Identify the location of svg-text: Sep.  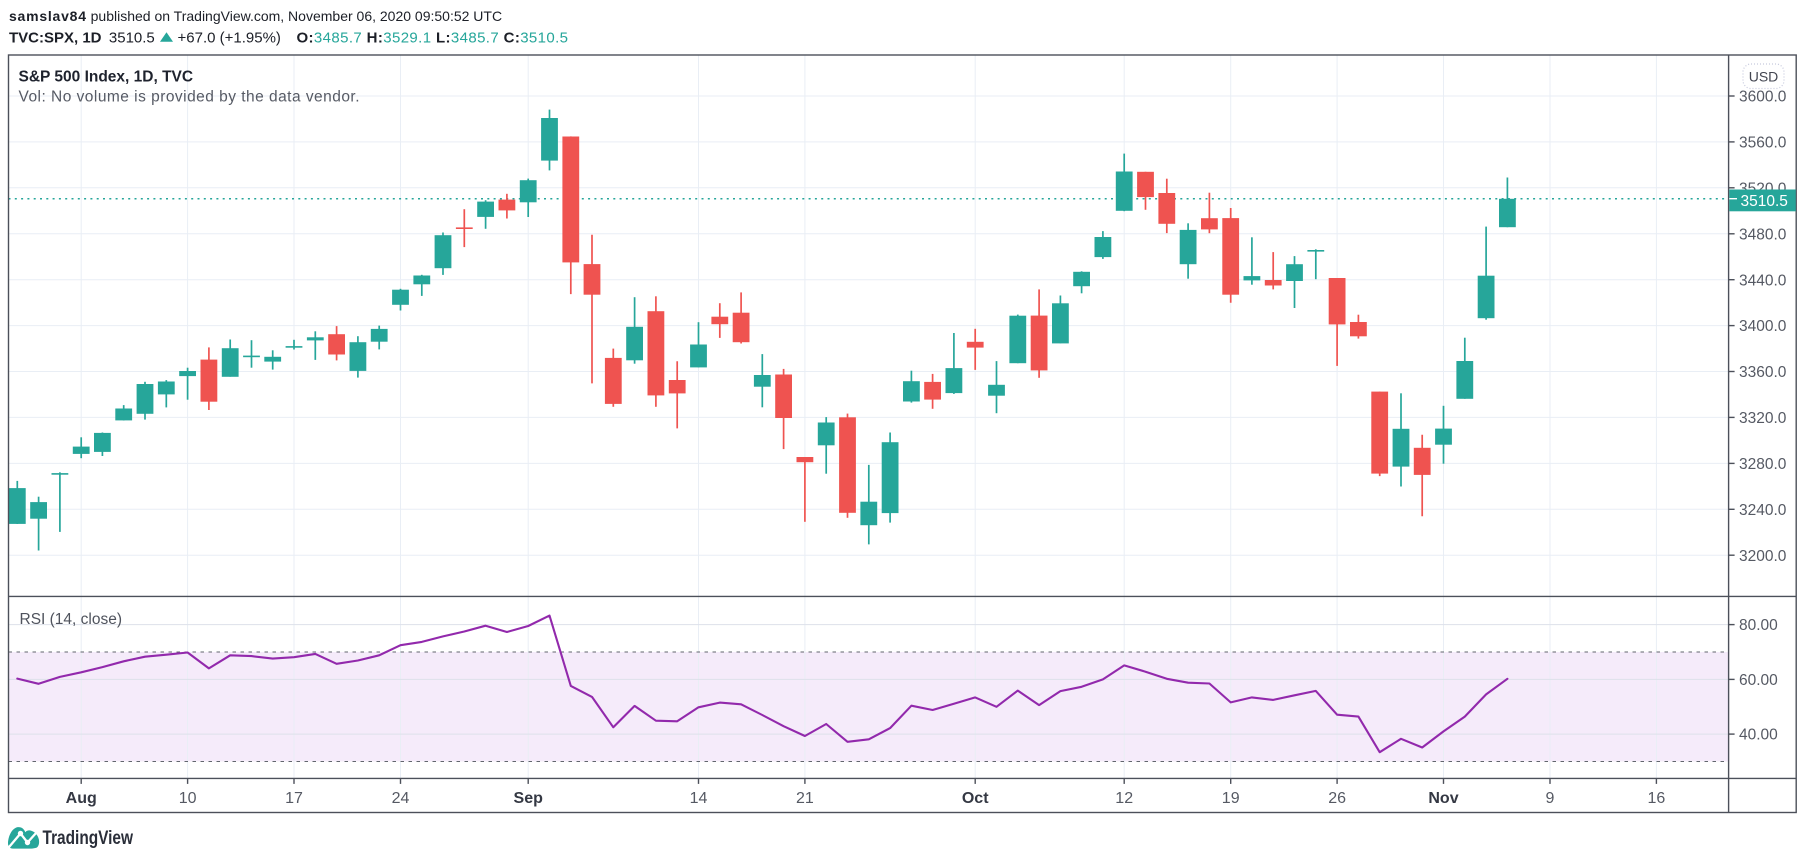
(529, 798).